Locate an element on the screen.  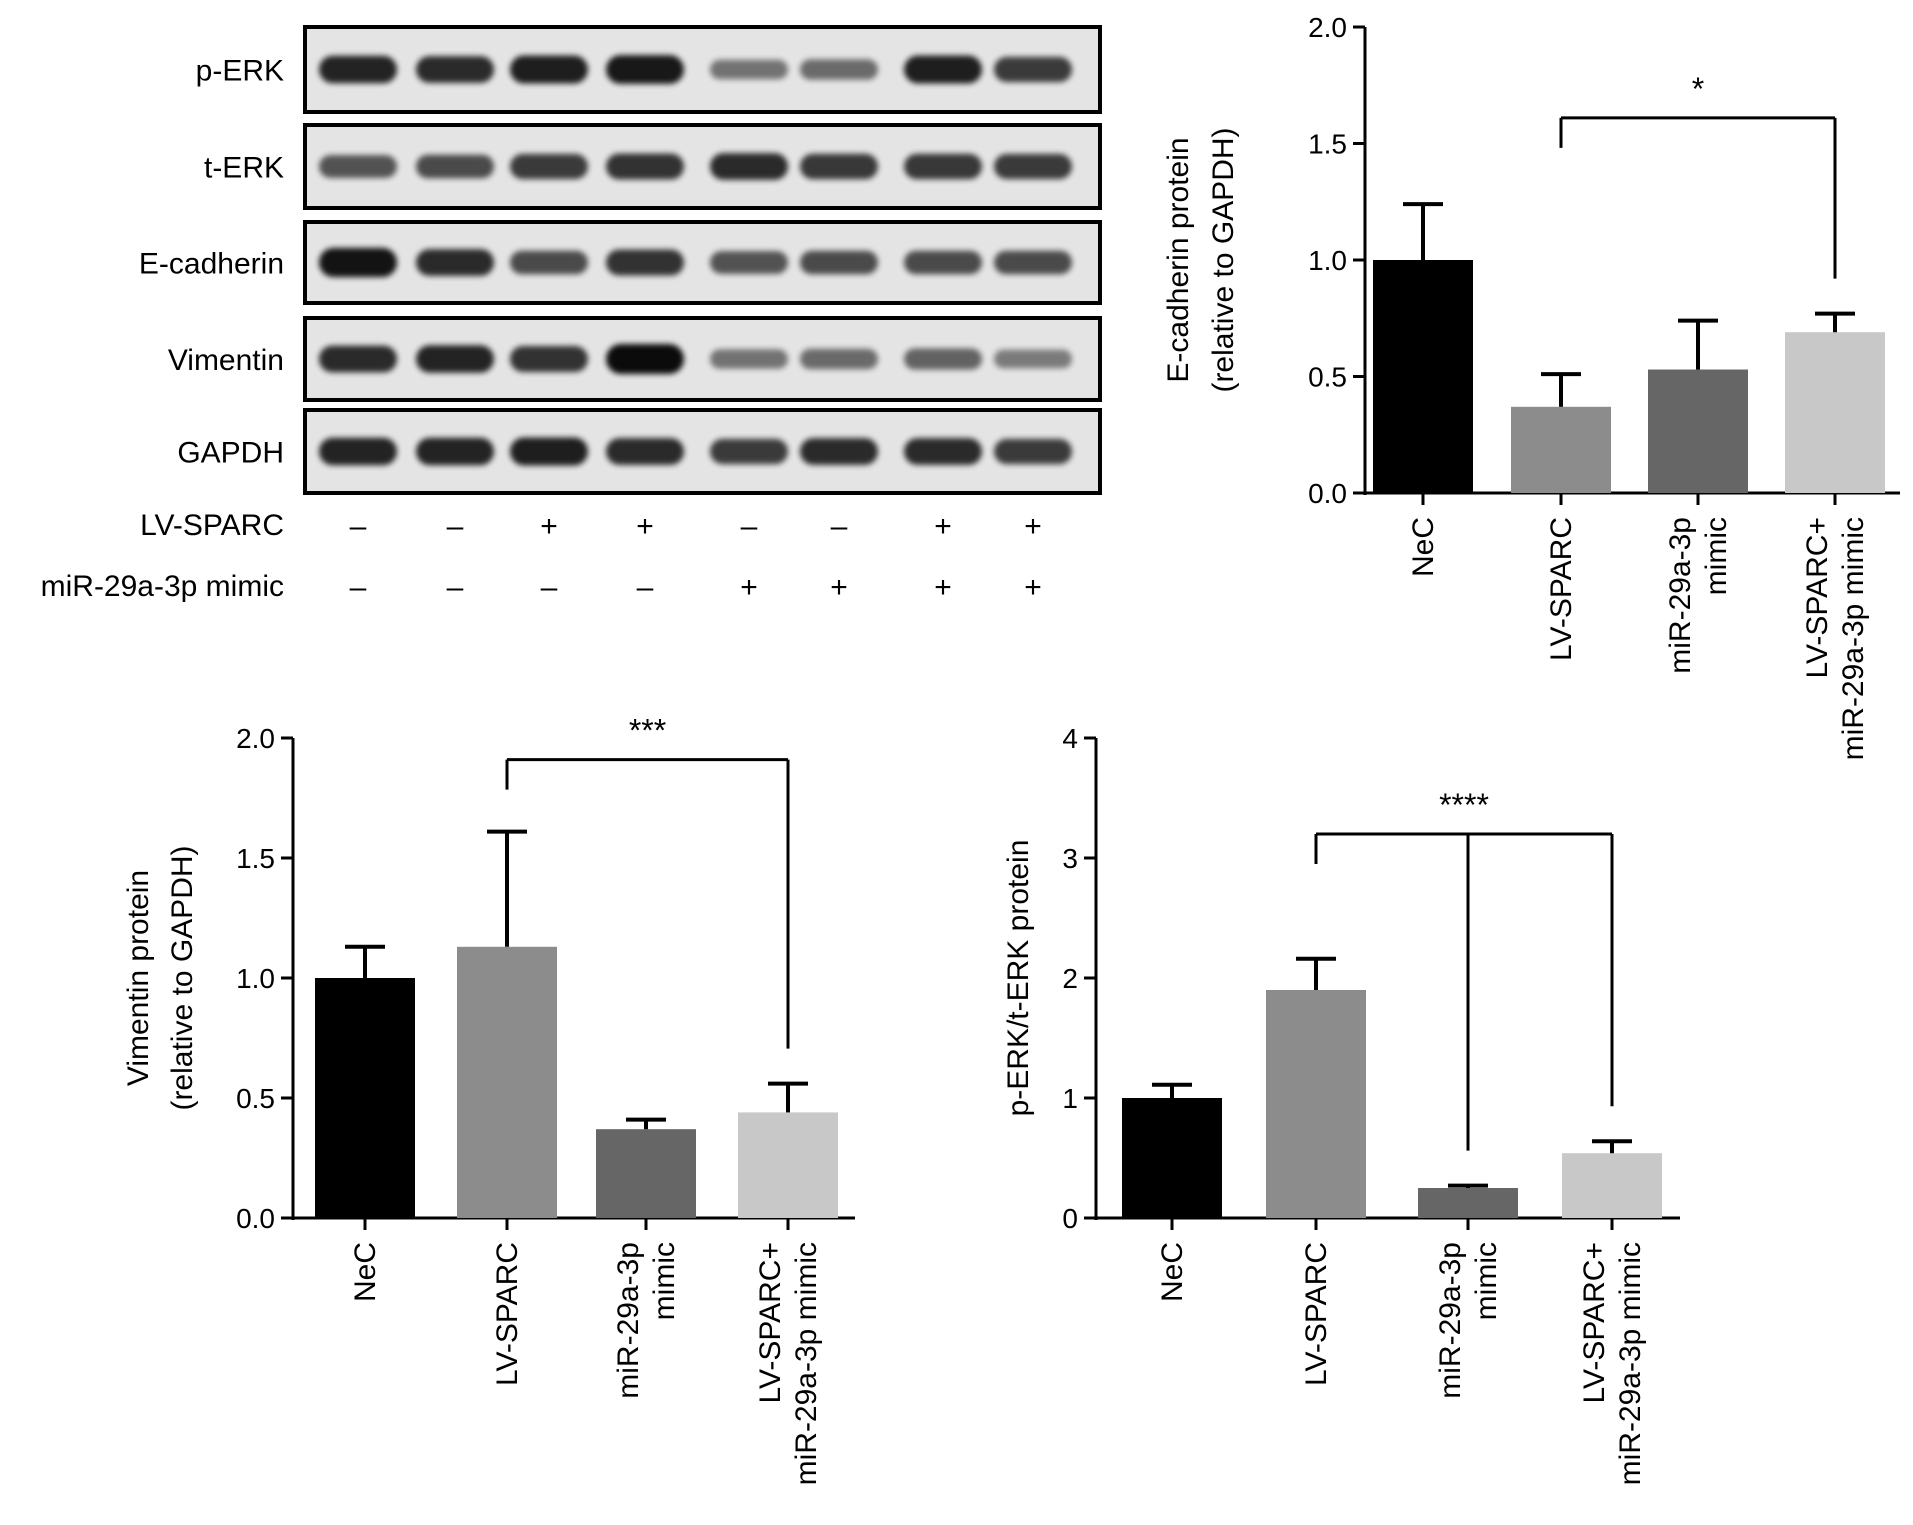
protein-label: t-ERK is located at coordinates (244, 168).